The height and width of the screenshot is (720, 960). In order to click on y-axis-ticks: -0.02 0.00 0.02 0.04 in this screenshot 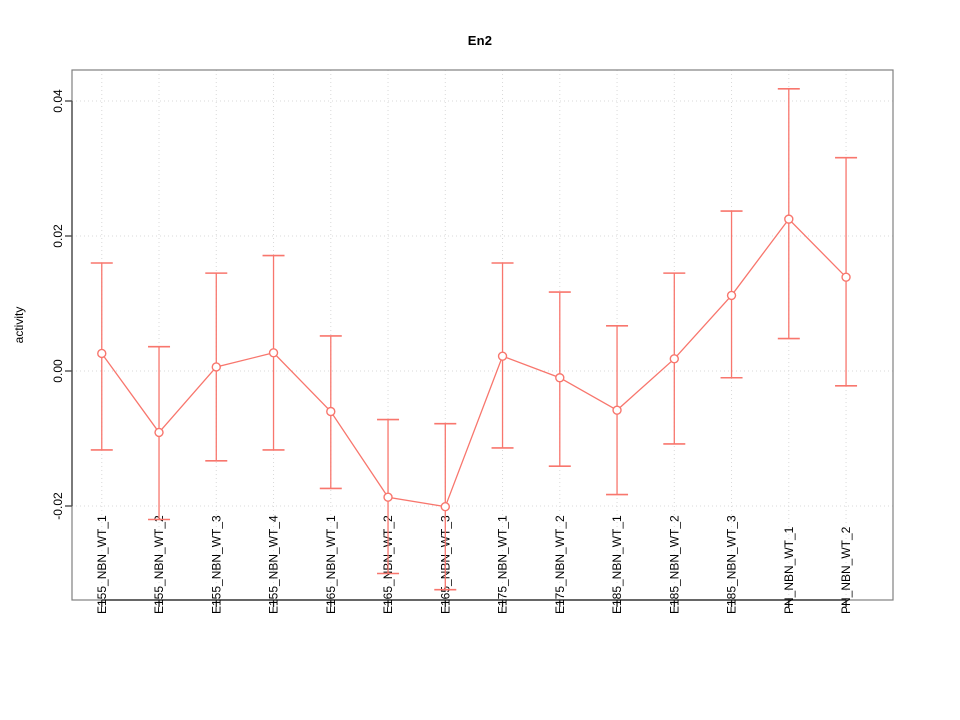, I will do `click(61, 304)`.